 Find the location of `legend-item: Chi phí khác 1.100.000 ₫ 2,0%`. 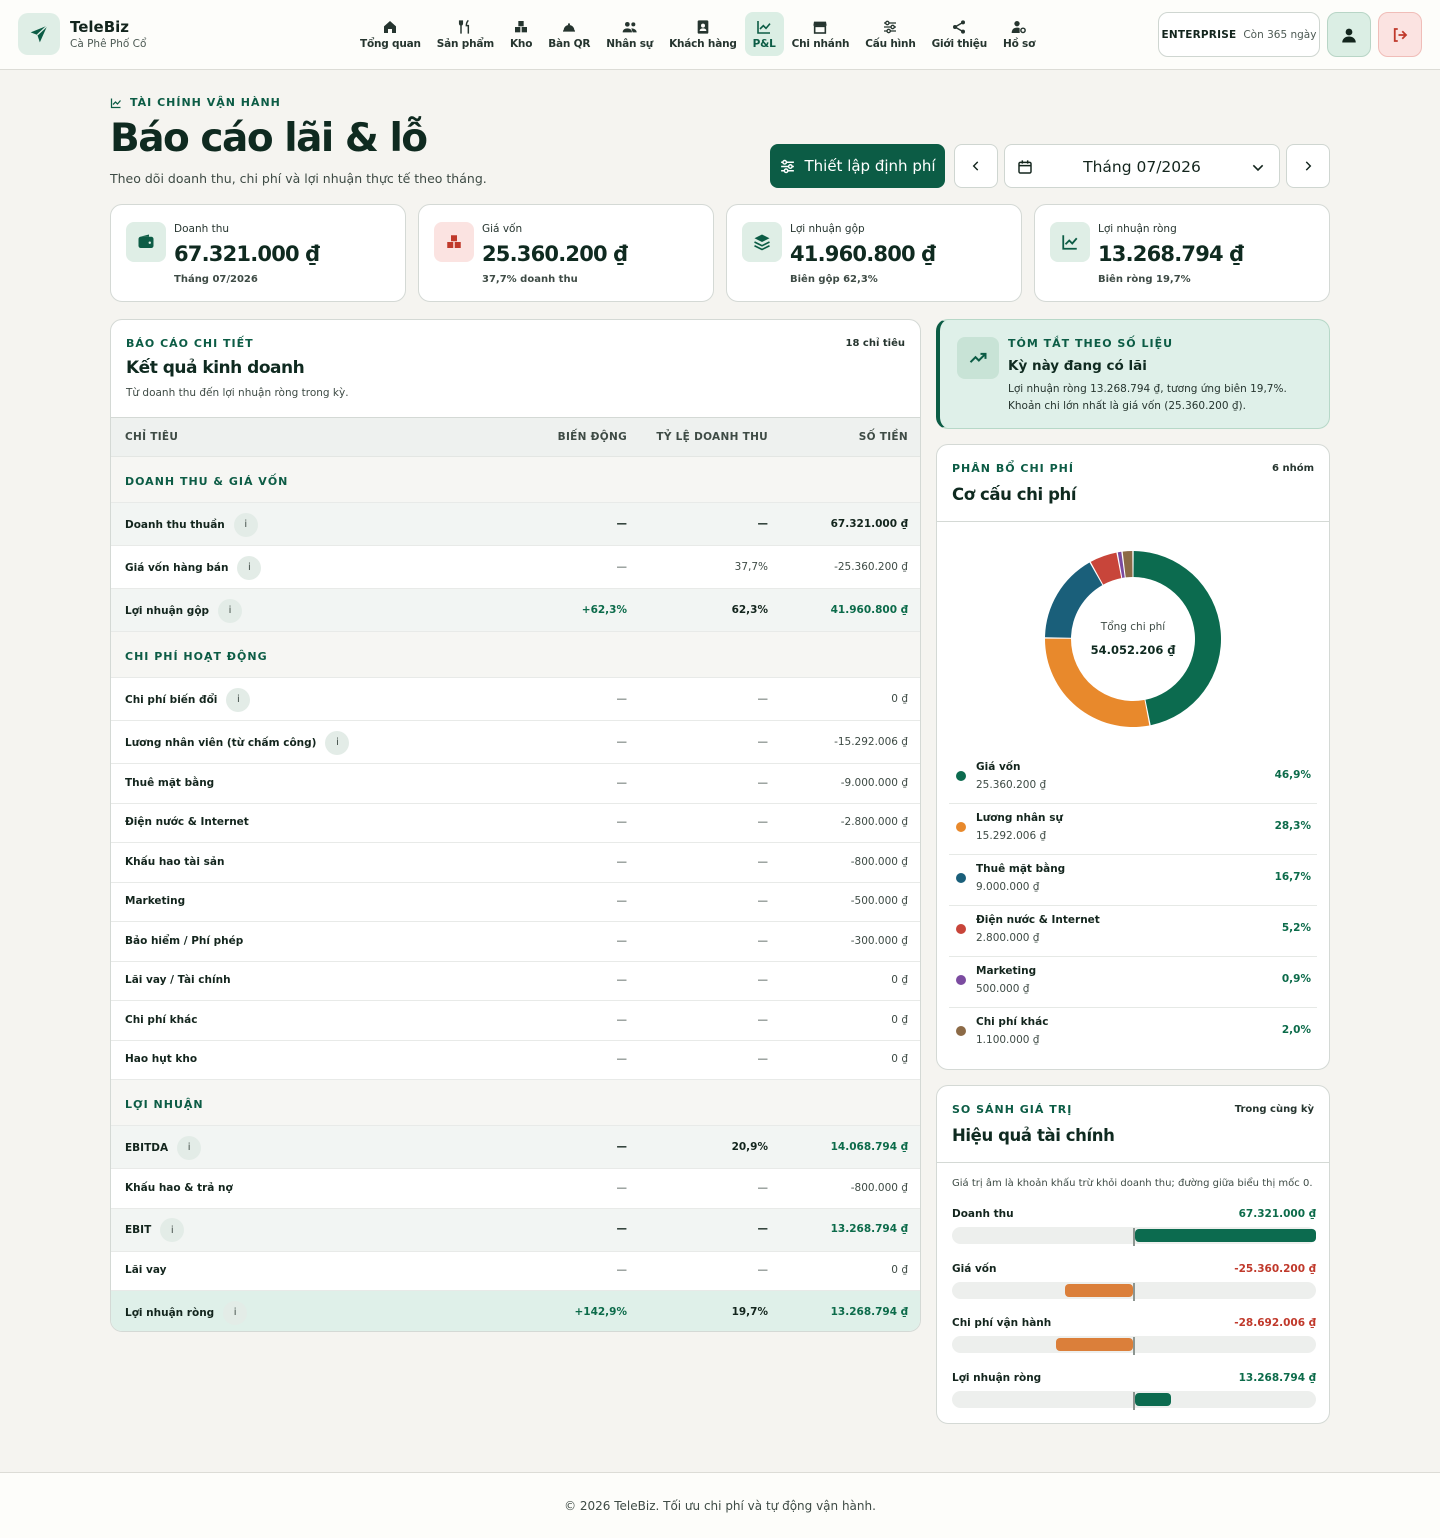

legend-item: Chi phí khác 1.100.000 ₫ 2,0% is located at coordinates (1133, 1033).